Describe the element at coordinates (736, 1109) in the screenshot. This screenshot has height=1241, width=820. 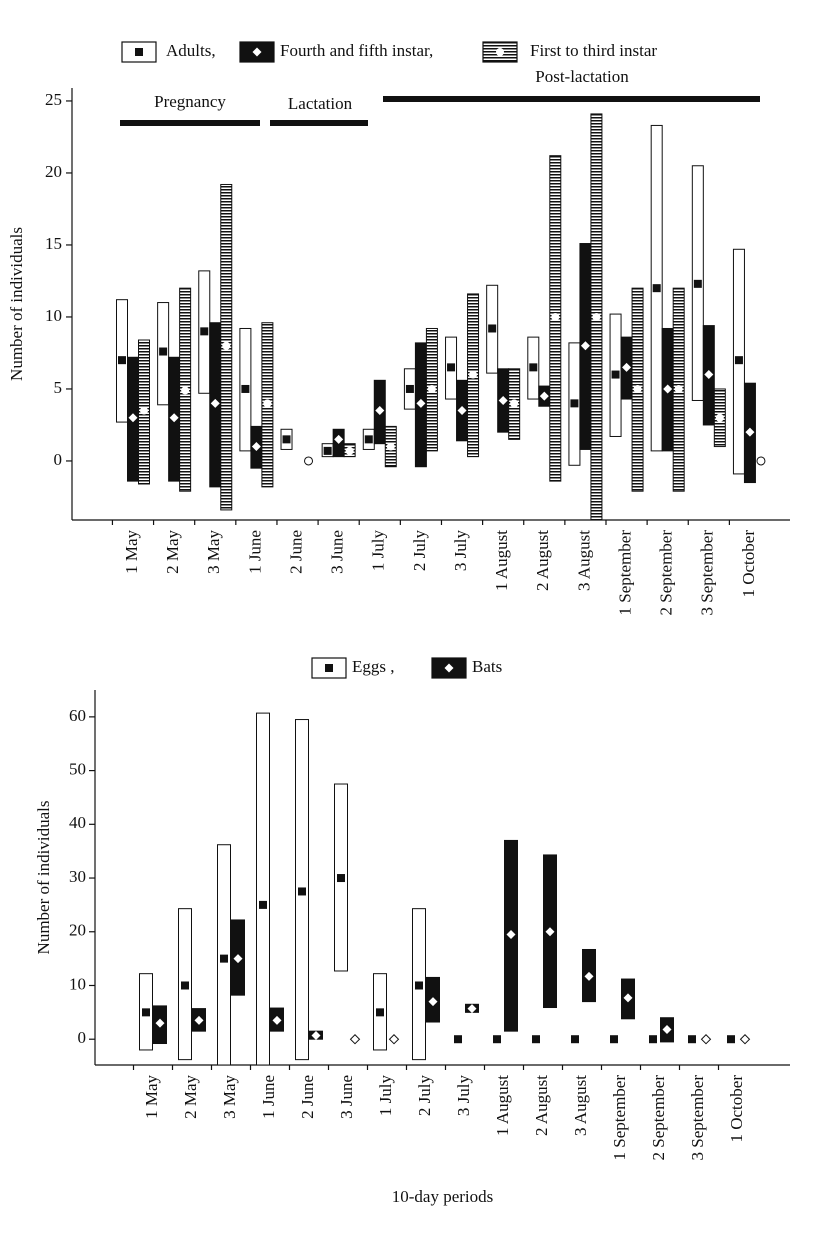
I see `x-tick-label: 1 October` at that location.